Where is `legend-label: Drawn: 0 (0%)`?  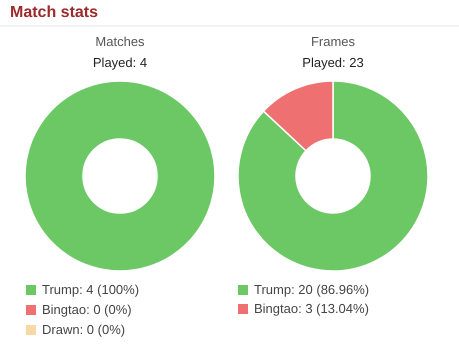 legend-label: Drawn: 0 (0%) is located at coordinates (84, 329).